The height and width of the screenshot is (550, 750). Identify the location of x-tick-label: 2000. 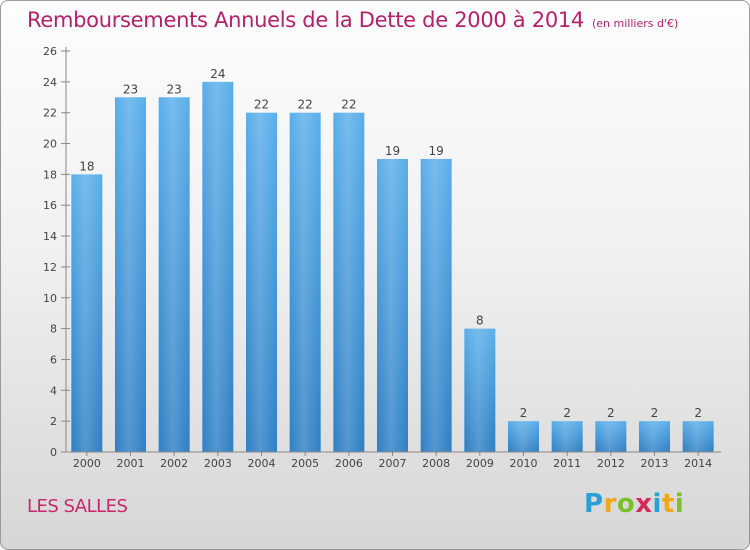
(87, 463).